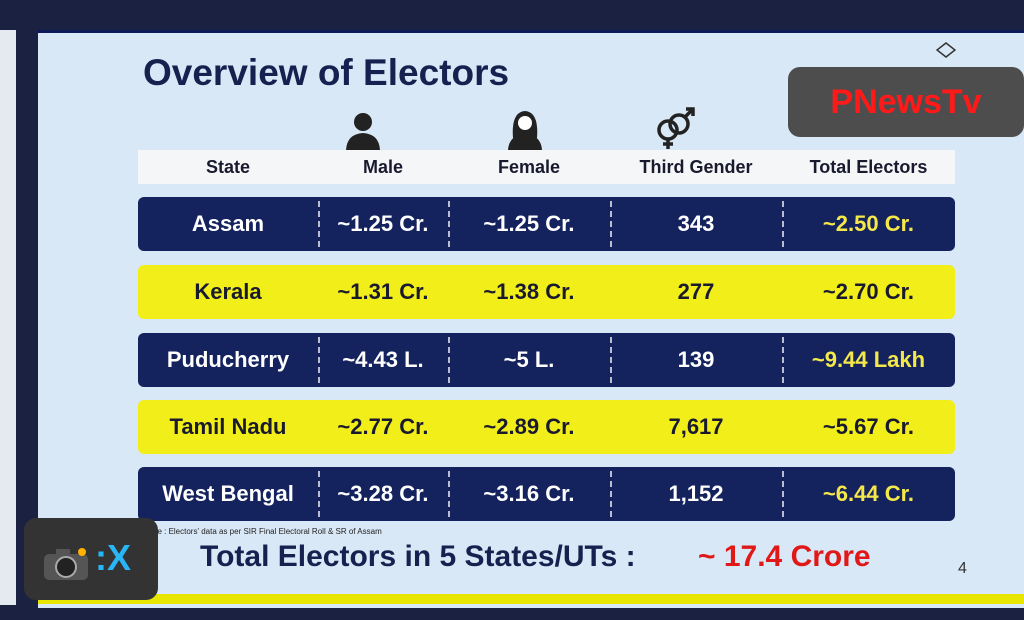 The width and height of the screenshot is (1024, 620). What do you see at coordinates (868, 359) in the screenshot?
I see `table-cell: ~9.44 Lakh` at bounding box center [868, 359].